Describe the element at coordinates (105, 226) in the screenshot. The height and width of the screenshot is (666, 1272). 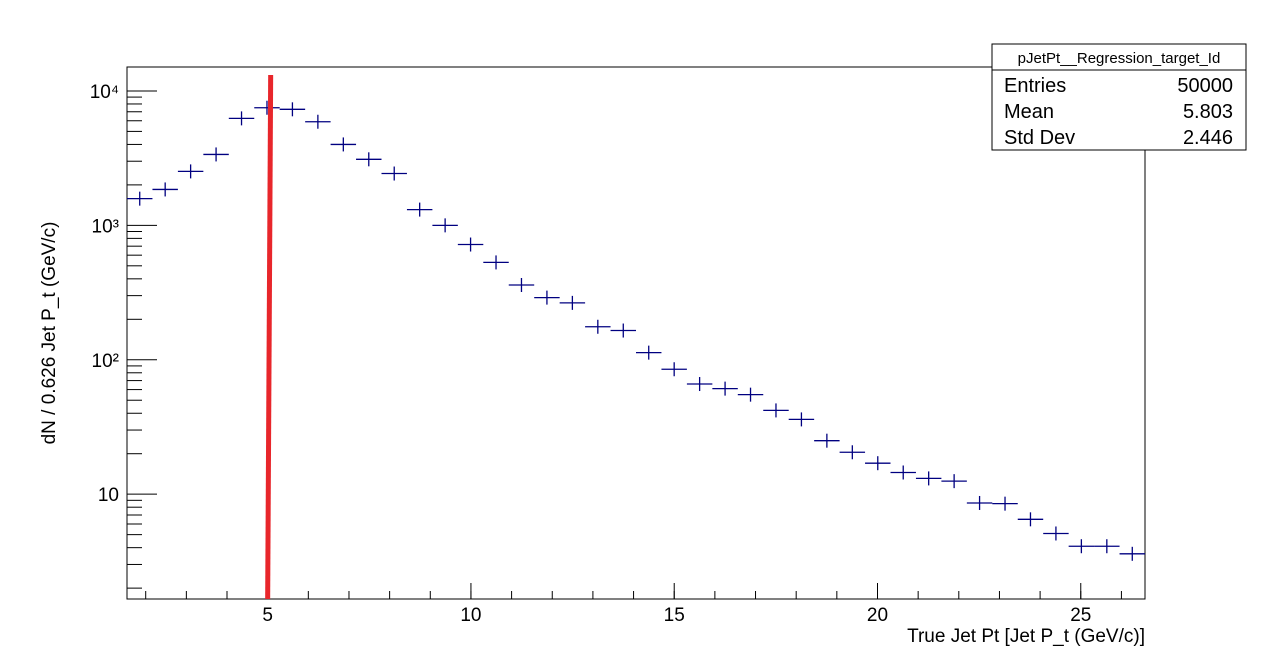
I see `y-tick-label: 10³` at that location.